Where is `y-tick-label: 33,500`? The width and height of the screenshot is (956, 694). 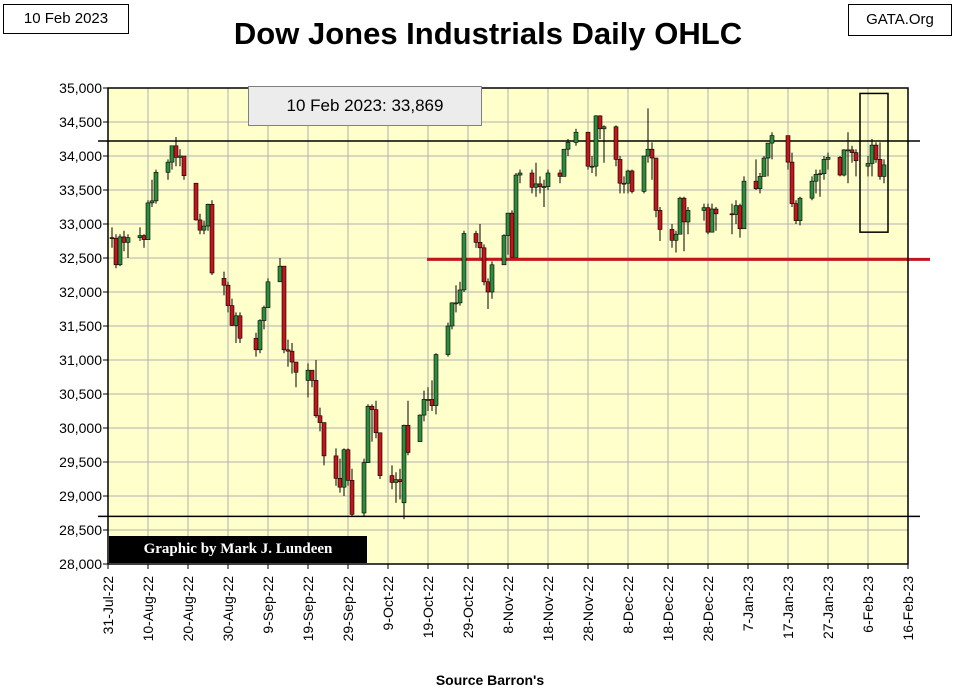 y-tick-label: 33,500 is located at coordinates (80, 190).